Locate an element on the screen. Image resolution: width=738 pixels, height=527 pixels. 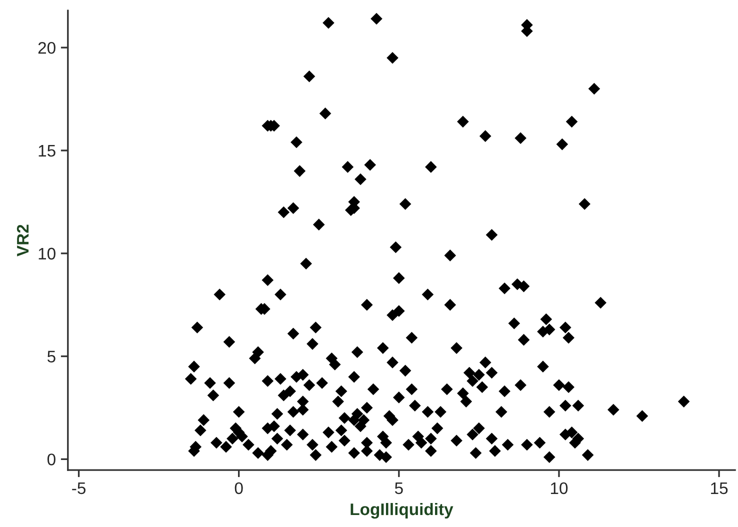
y-tick-label: 5 is located at coordinates (51, 356).